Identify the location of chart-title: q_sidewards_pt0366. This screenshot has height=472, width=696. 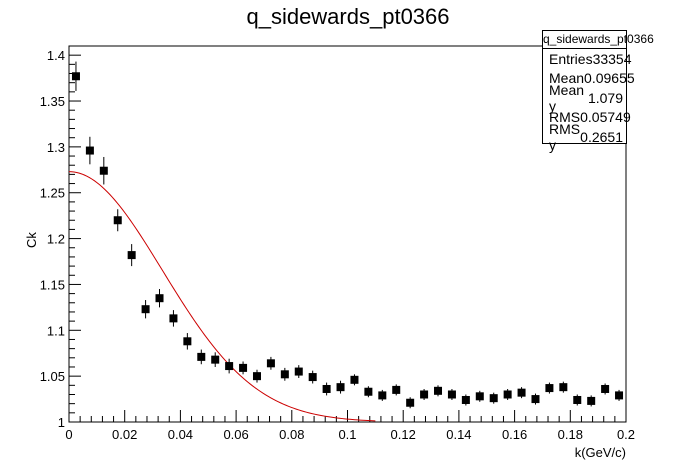
(347, 16).